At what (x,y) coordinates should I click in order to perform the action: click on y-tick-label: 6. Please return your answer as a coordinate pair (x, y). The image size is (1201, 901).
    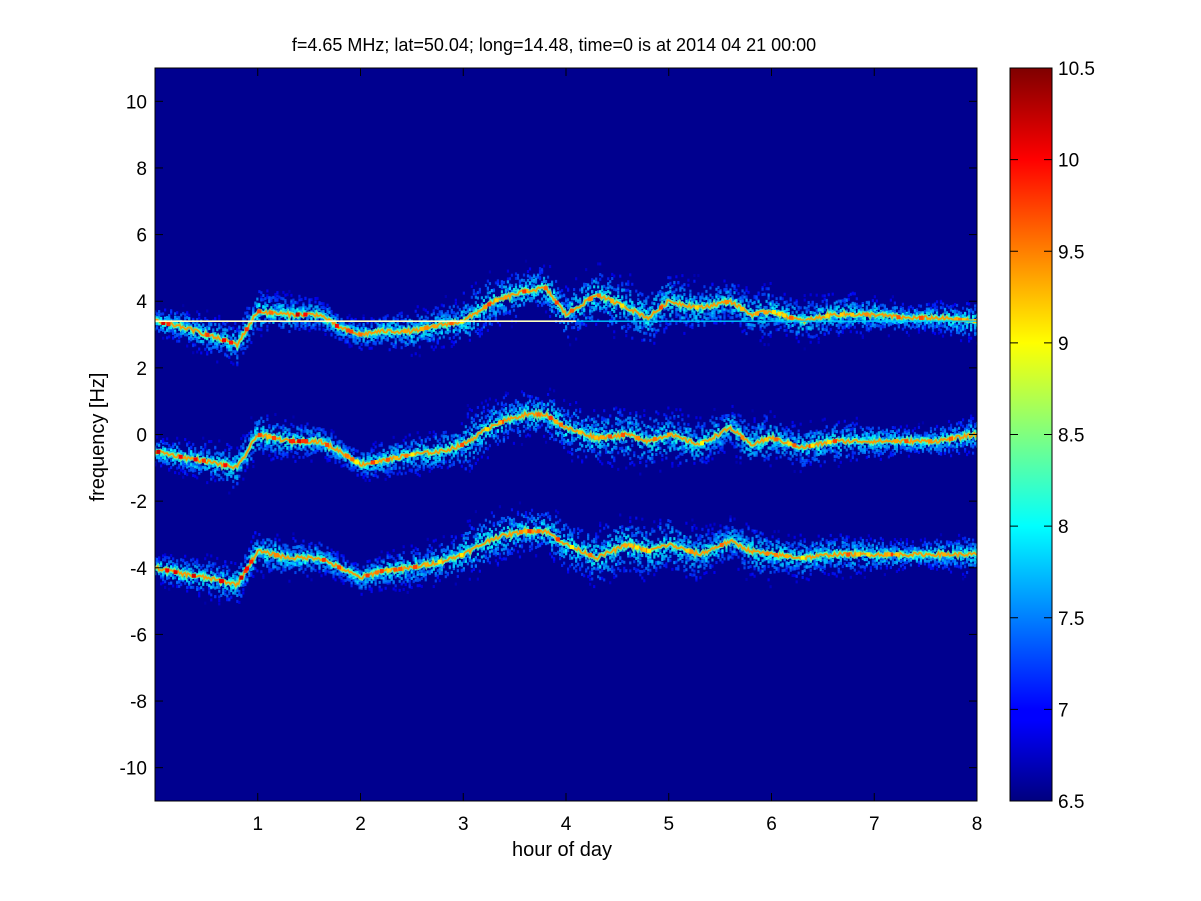
    Looking at the image, I should click on (141, 236).